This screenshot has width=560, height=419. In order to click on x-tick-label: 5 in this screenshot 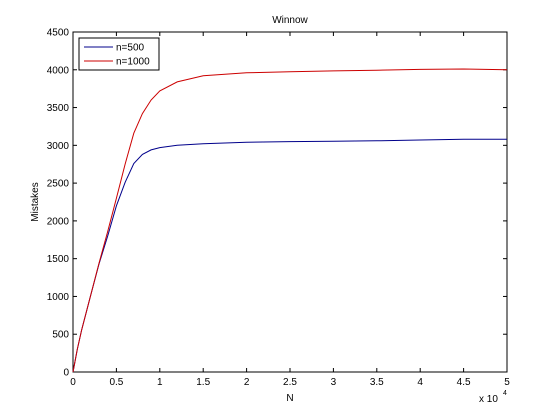, I will do `click(507, 382)`.